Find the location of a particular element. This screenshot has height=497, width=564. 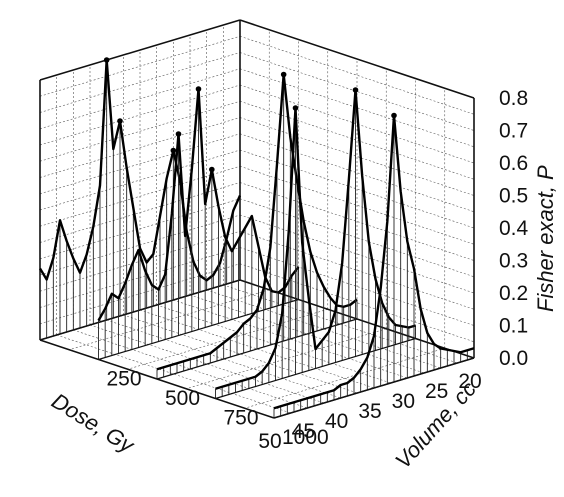

z-tick-label: 0.0 is located at coordinates (513, 358).